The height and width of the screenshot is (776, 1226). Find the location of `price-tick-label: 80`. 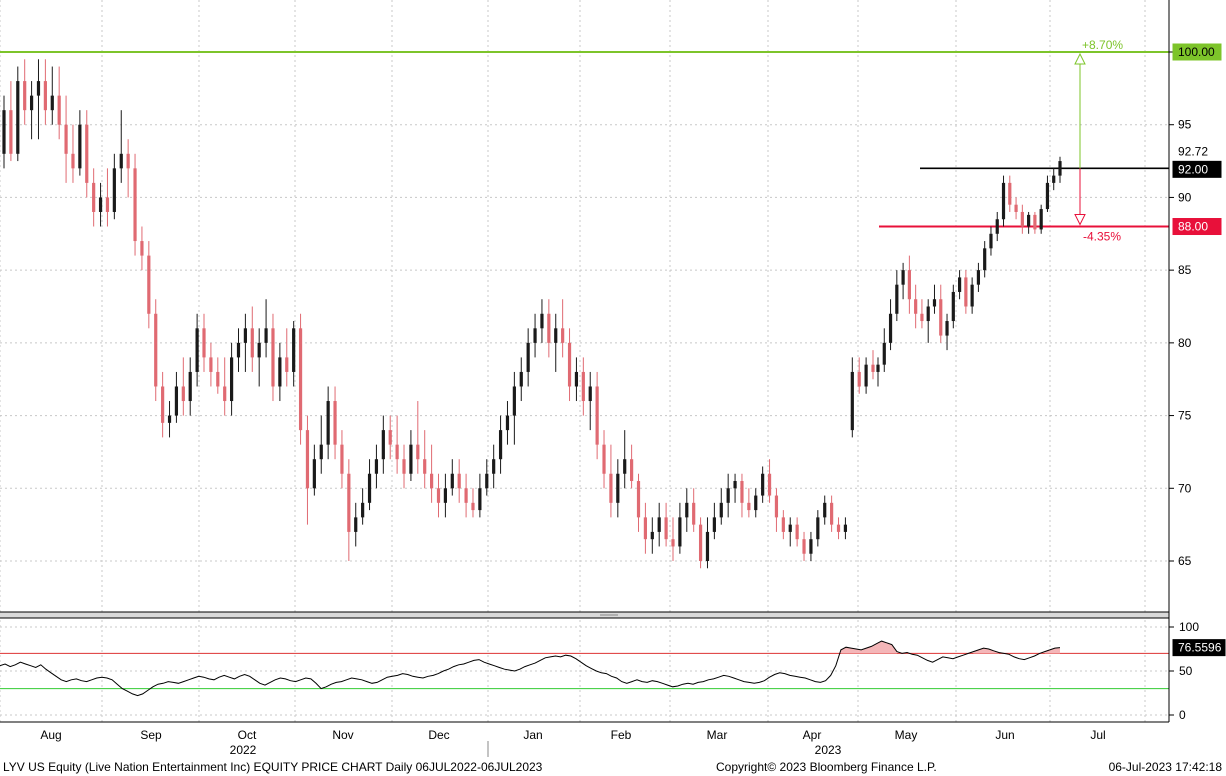

price-tick-label: 80 is located at coordinates (1185, 343).